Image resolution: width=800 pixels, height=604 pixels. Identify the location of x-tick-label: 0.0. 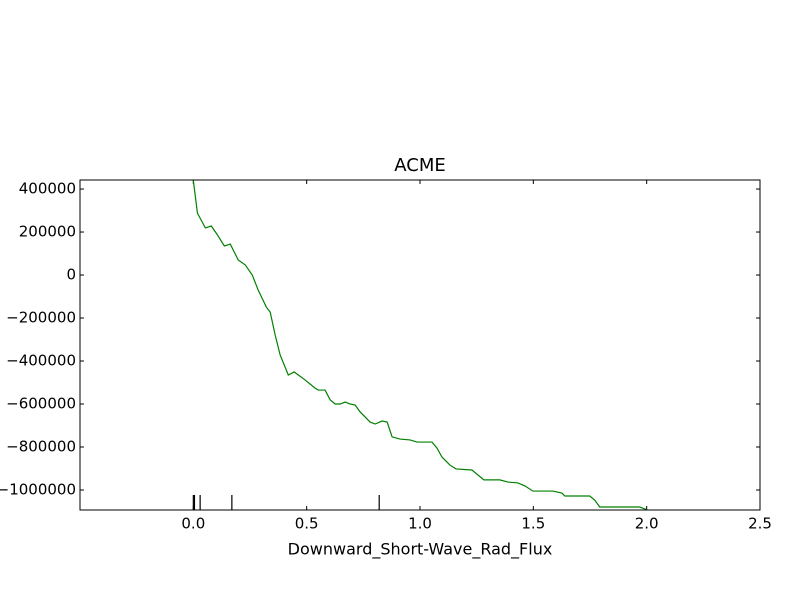
(193, 524).